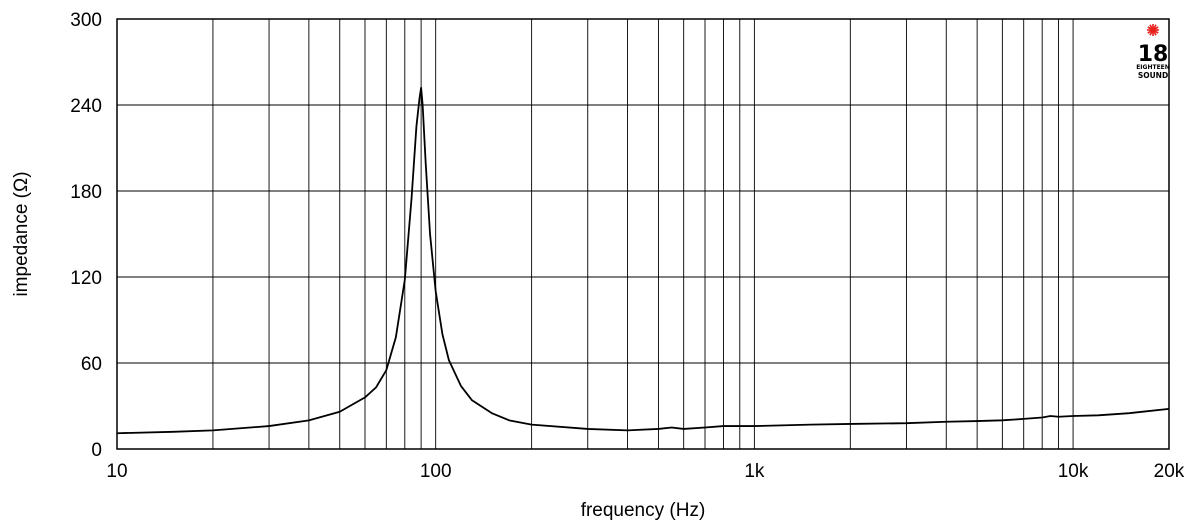 The height and width of the screenshot is (530, 1200). What do you see at coordinates (1153, 30) in the screenshot?
I see `star-icon` at bounding box center [1153, 30].